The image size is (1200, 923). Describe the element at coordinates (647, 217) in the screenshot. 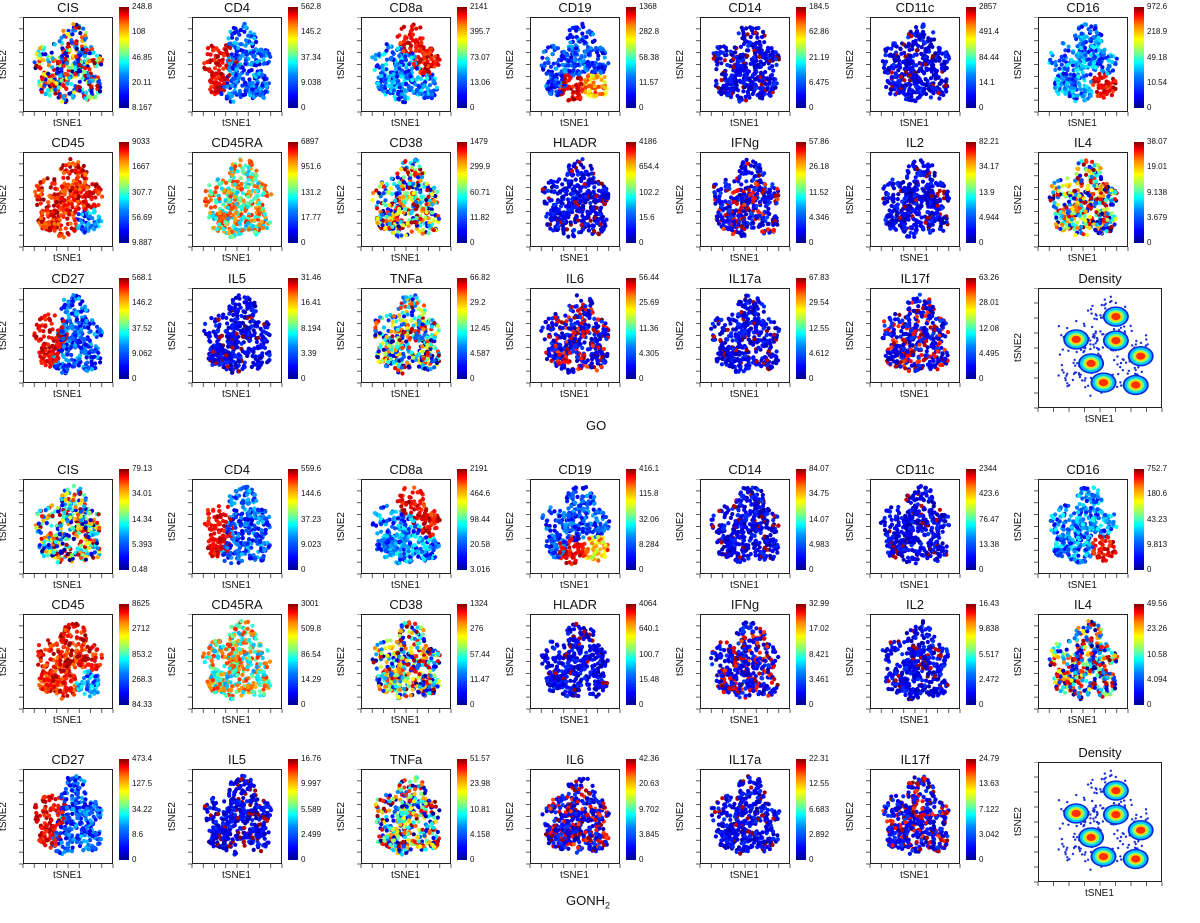

I see `colorbar-tick-label: 15.6` at that location.